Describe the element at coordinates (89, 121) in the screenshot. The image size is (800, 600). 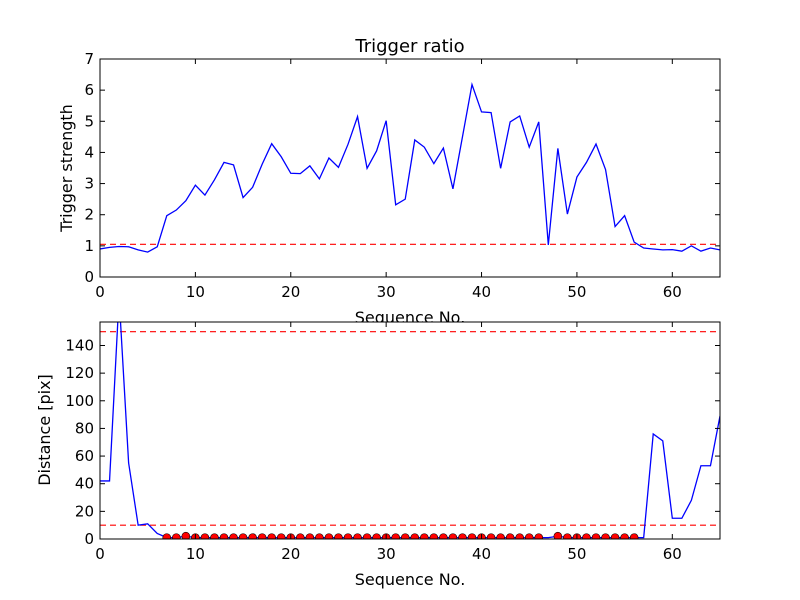
I see `y-tick-label: 5` at that location.